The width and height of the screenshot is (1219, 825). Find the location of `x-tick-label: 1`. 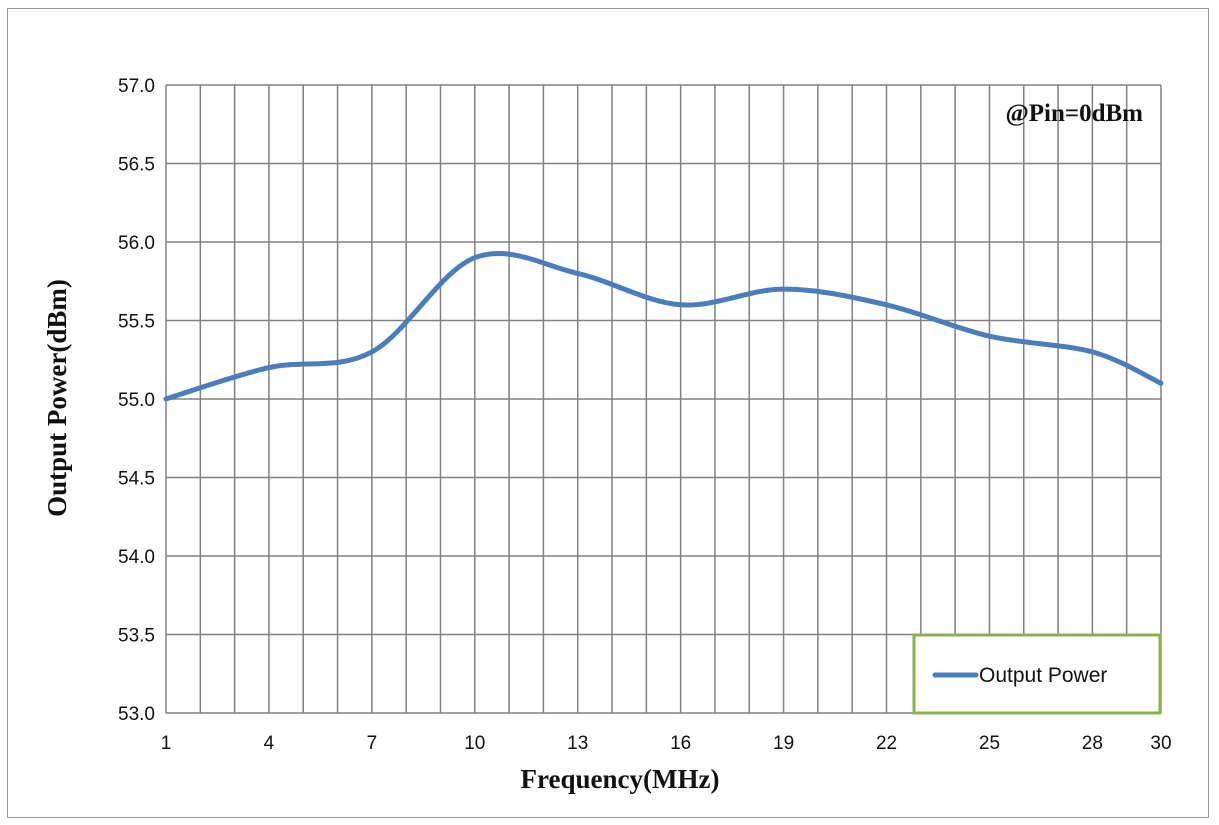

x-tick-label: 1 is located at coordinates (166, 743).